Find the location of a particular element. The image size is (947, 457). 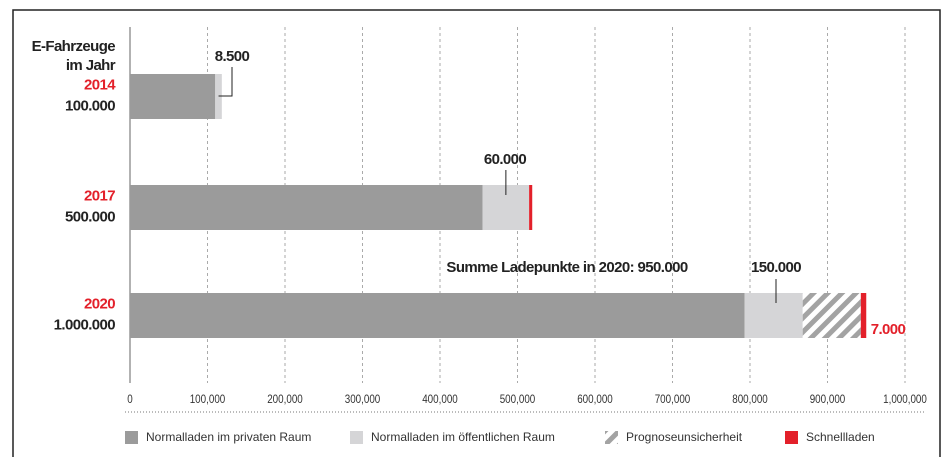

x-tick-label: 100,000 is located at coordinates (208, 399).